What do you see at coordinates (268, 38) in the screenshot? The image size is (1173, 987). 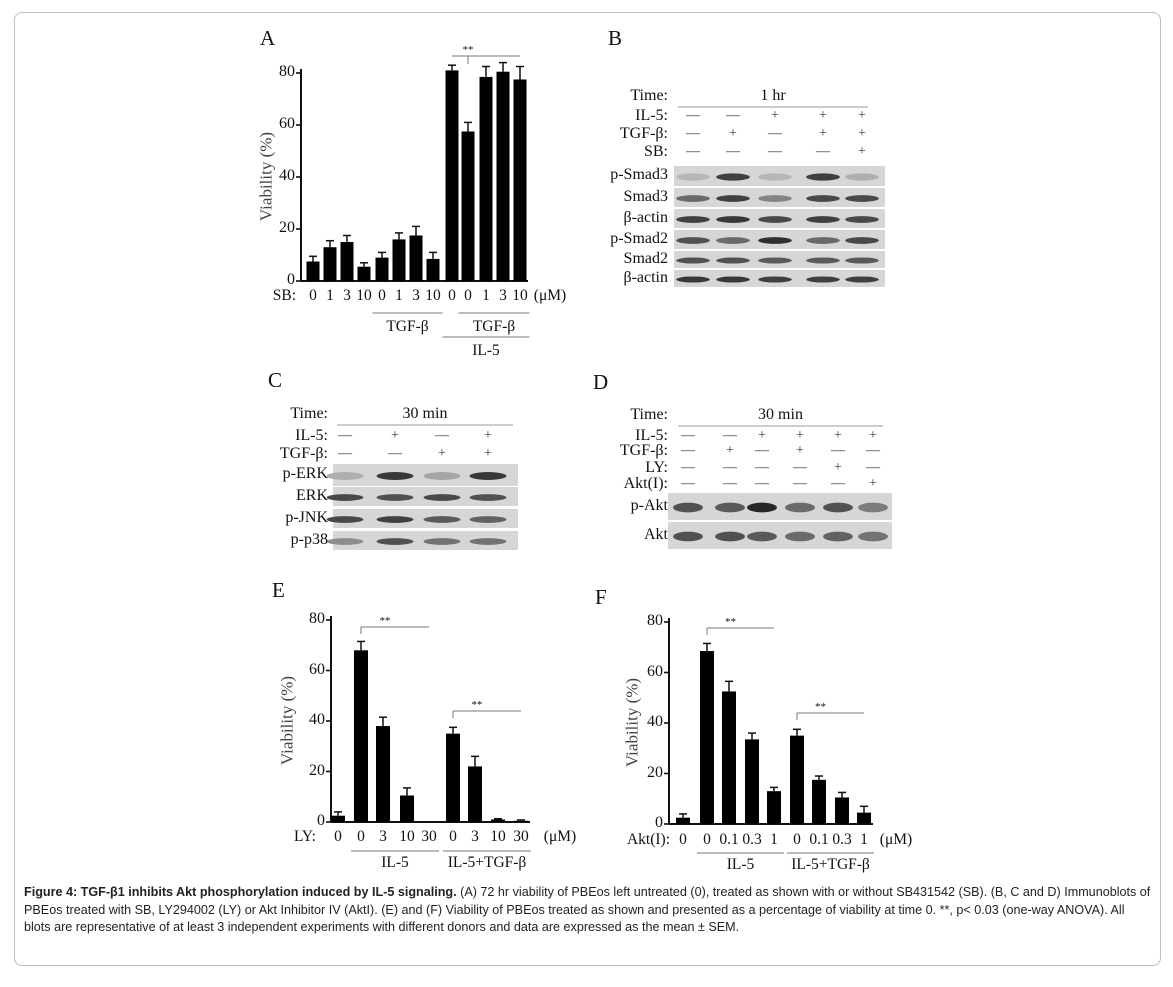 I see `panel-label-A: A` at bounding box center [268, 38].